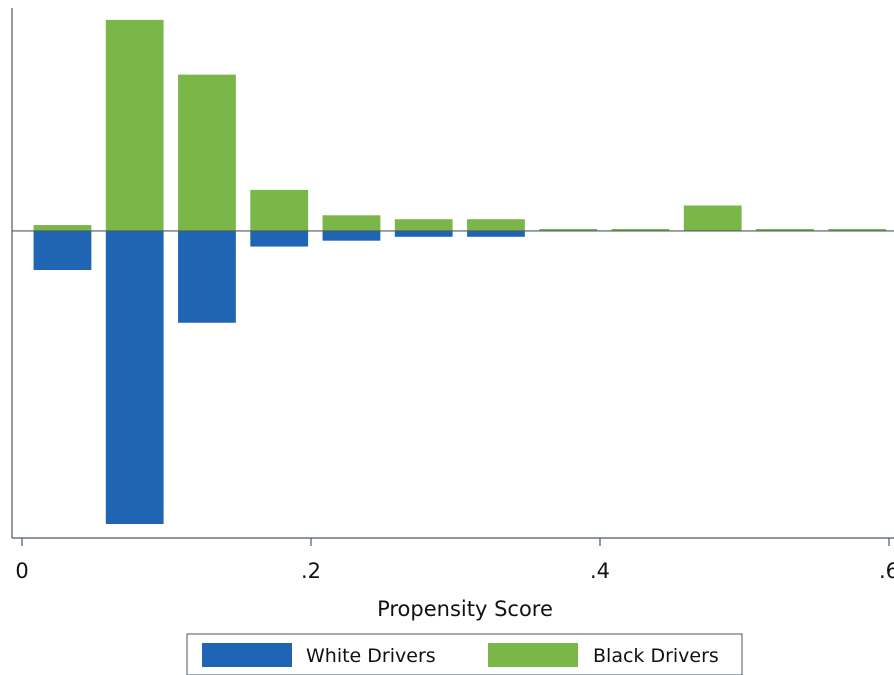 This screenshot has height=675, width=894. Describe the element at coordinates (311, 571) in the screenshot. I see `x-tick-label-1: .2` at that location.